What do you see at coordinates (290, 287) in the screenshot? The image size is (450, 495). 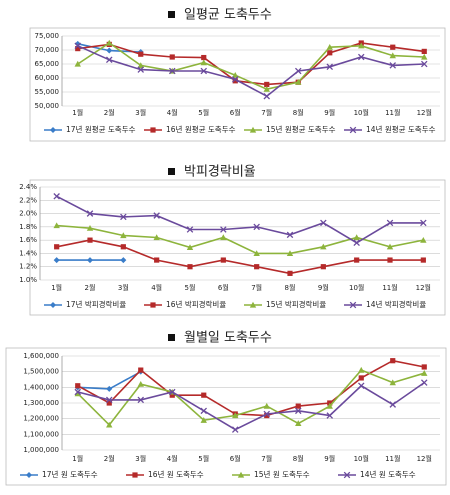 I see `x-tick-label: 8월` at bounding box center [290, 287].